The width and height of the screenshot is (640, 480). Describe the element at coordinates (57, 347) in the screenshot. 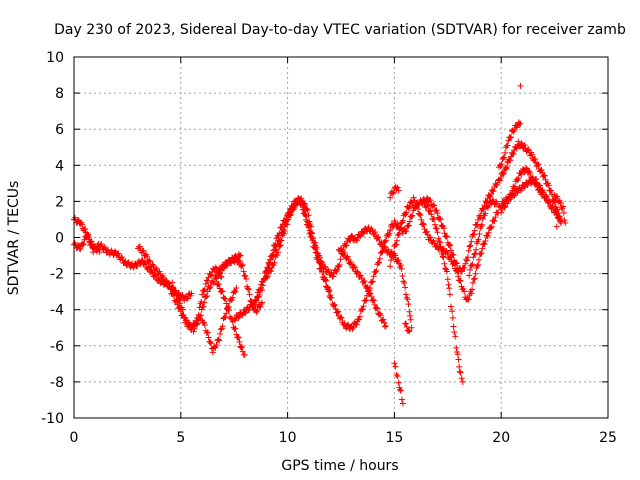

I see `y-tick-label: -6` at that location.